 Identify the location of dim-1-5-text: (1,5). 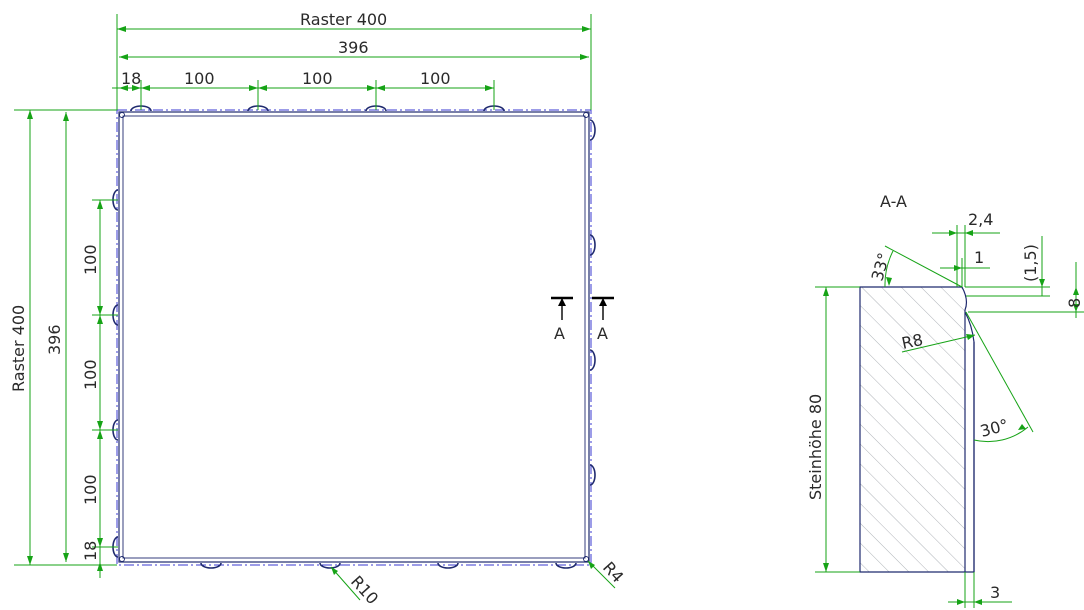
(1030, 263).